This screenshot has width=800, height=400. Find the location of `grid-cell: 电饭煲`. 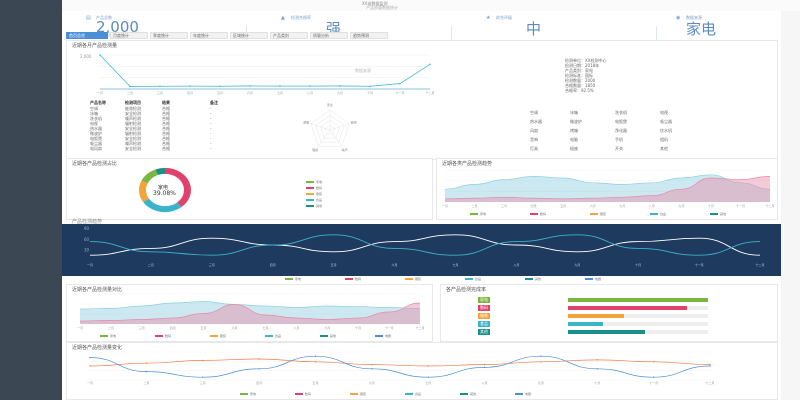

grid-cell: 电饭煲 is located at coordinates (621, 121).